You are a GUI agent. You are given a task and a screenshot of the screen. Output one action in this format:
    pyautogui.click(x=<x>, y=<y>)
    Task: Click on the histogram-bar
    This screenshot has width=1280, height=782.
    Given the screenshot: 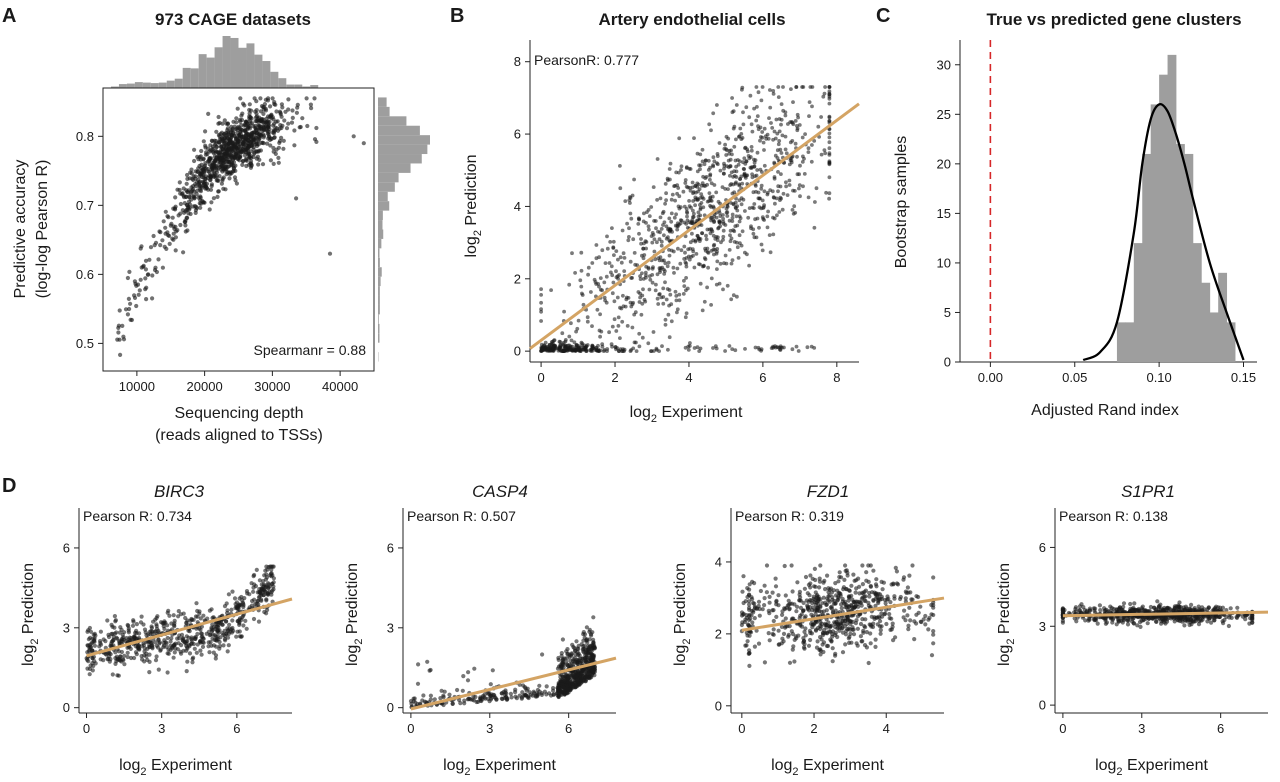 What is the action you would take?
    pyautogui.click(x=1138, y=302)
    